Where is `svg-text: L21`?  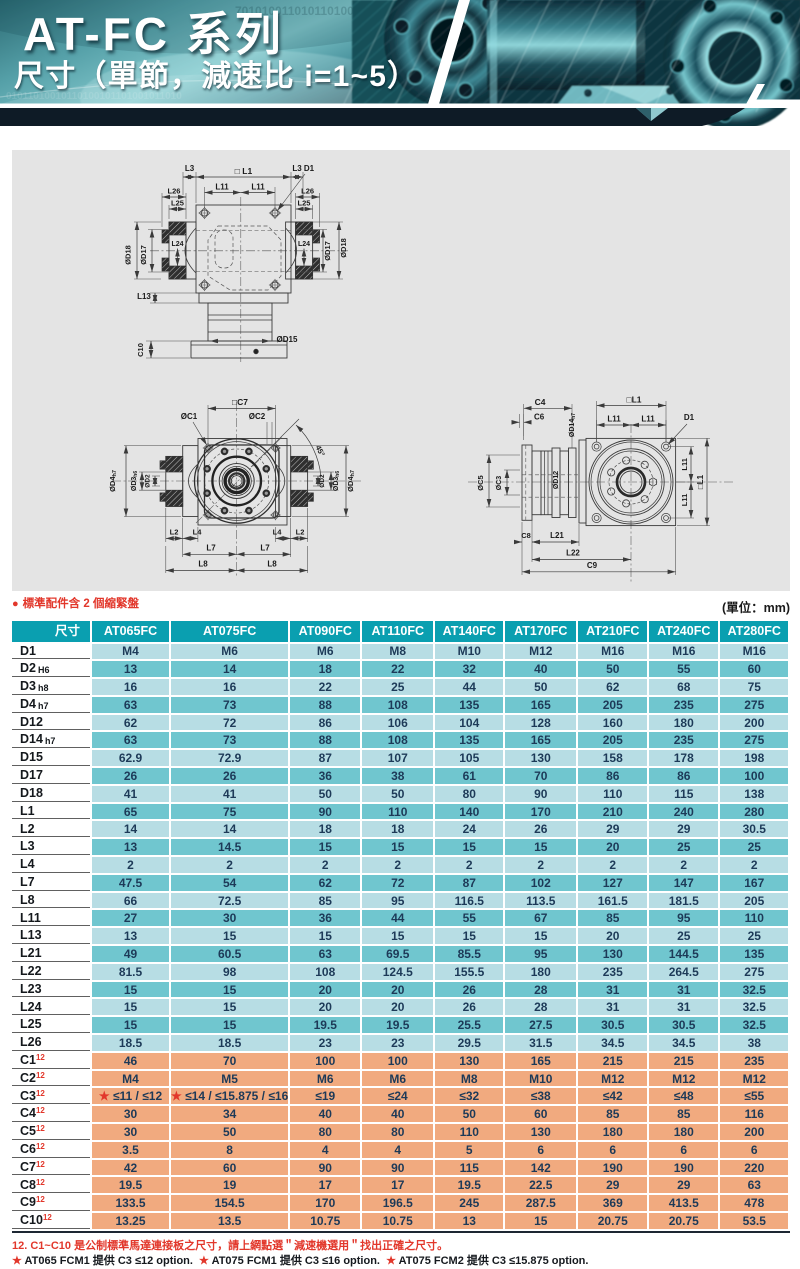 svg-text: L21 is located at coordinates (557, 535).